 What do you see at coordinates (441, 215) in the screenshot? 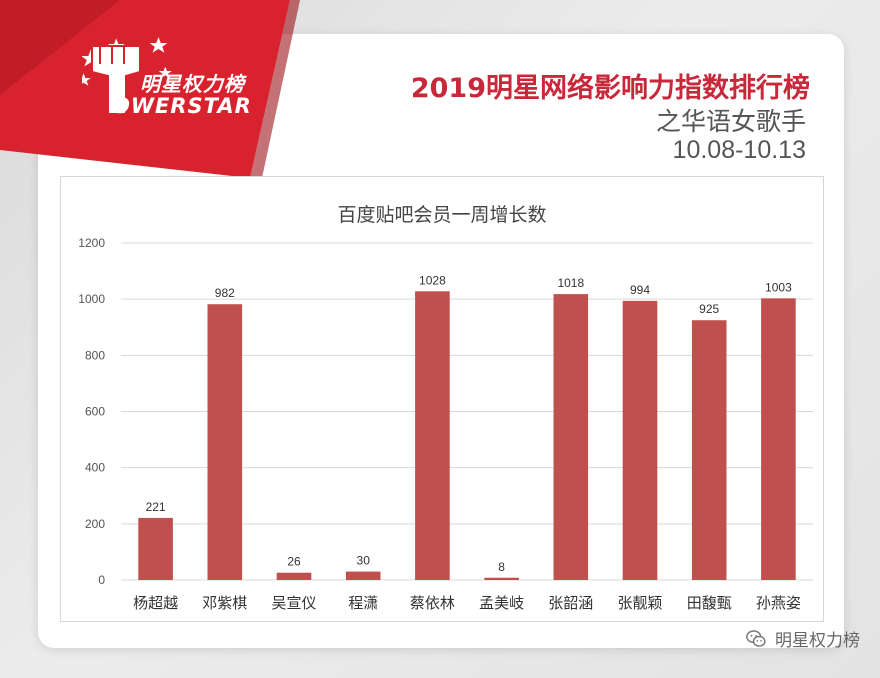
I see `chart-title: 百度贴吧会员一周增长数` at bounding box center [441, 215].